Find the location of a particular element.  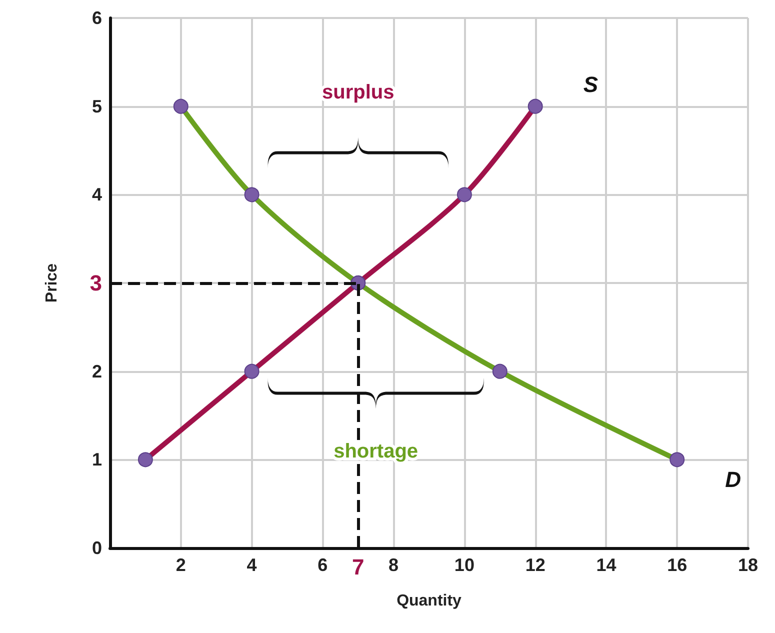

series-label: S is located at coordinates (590, 84).